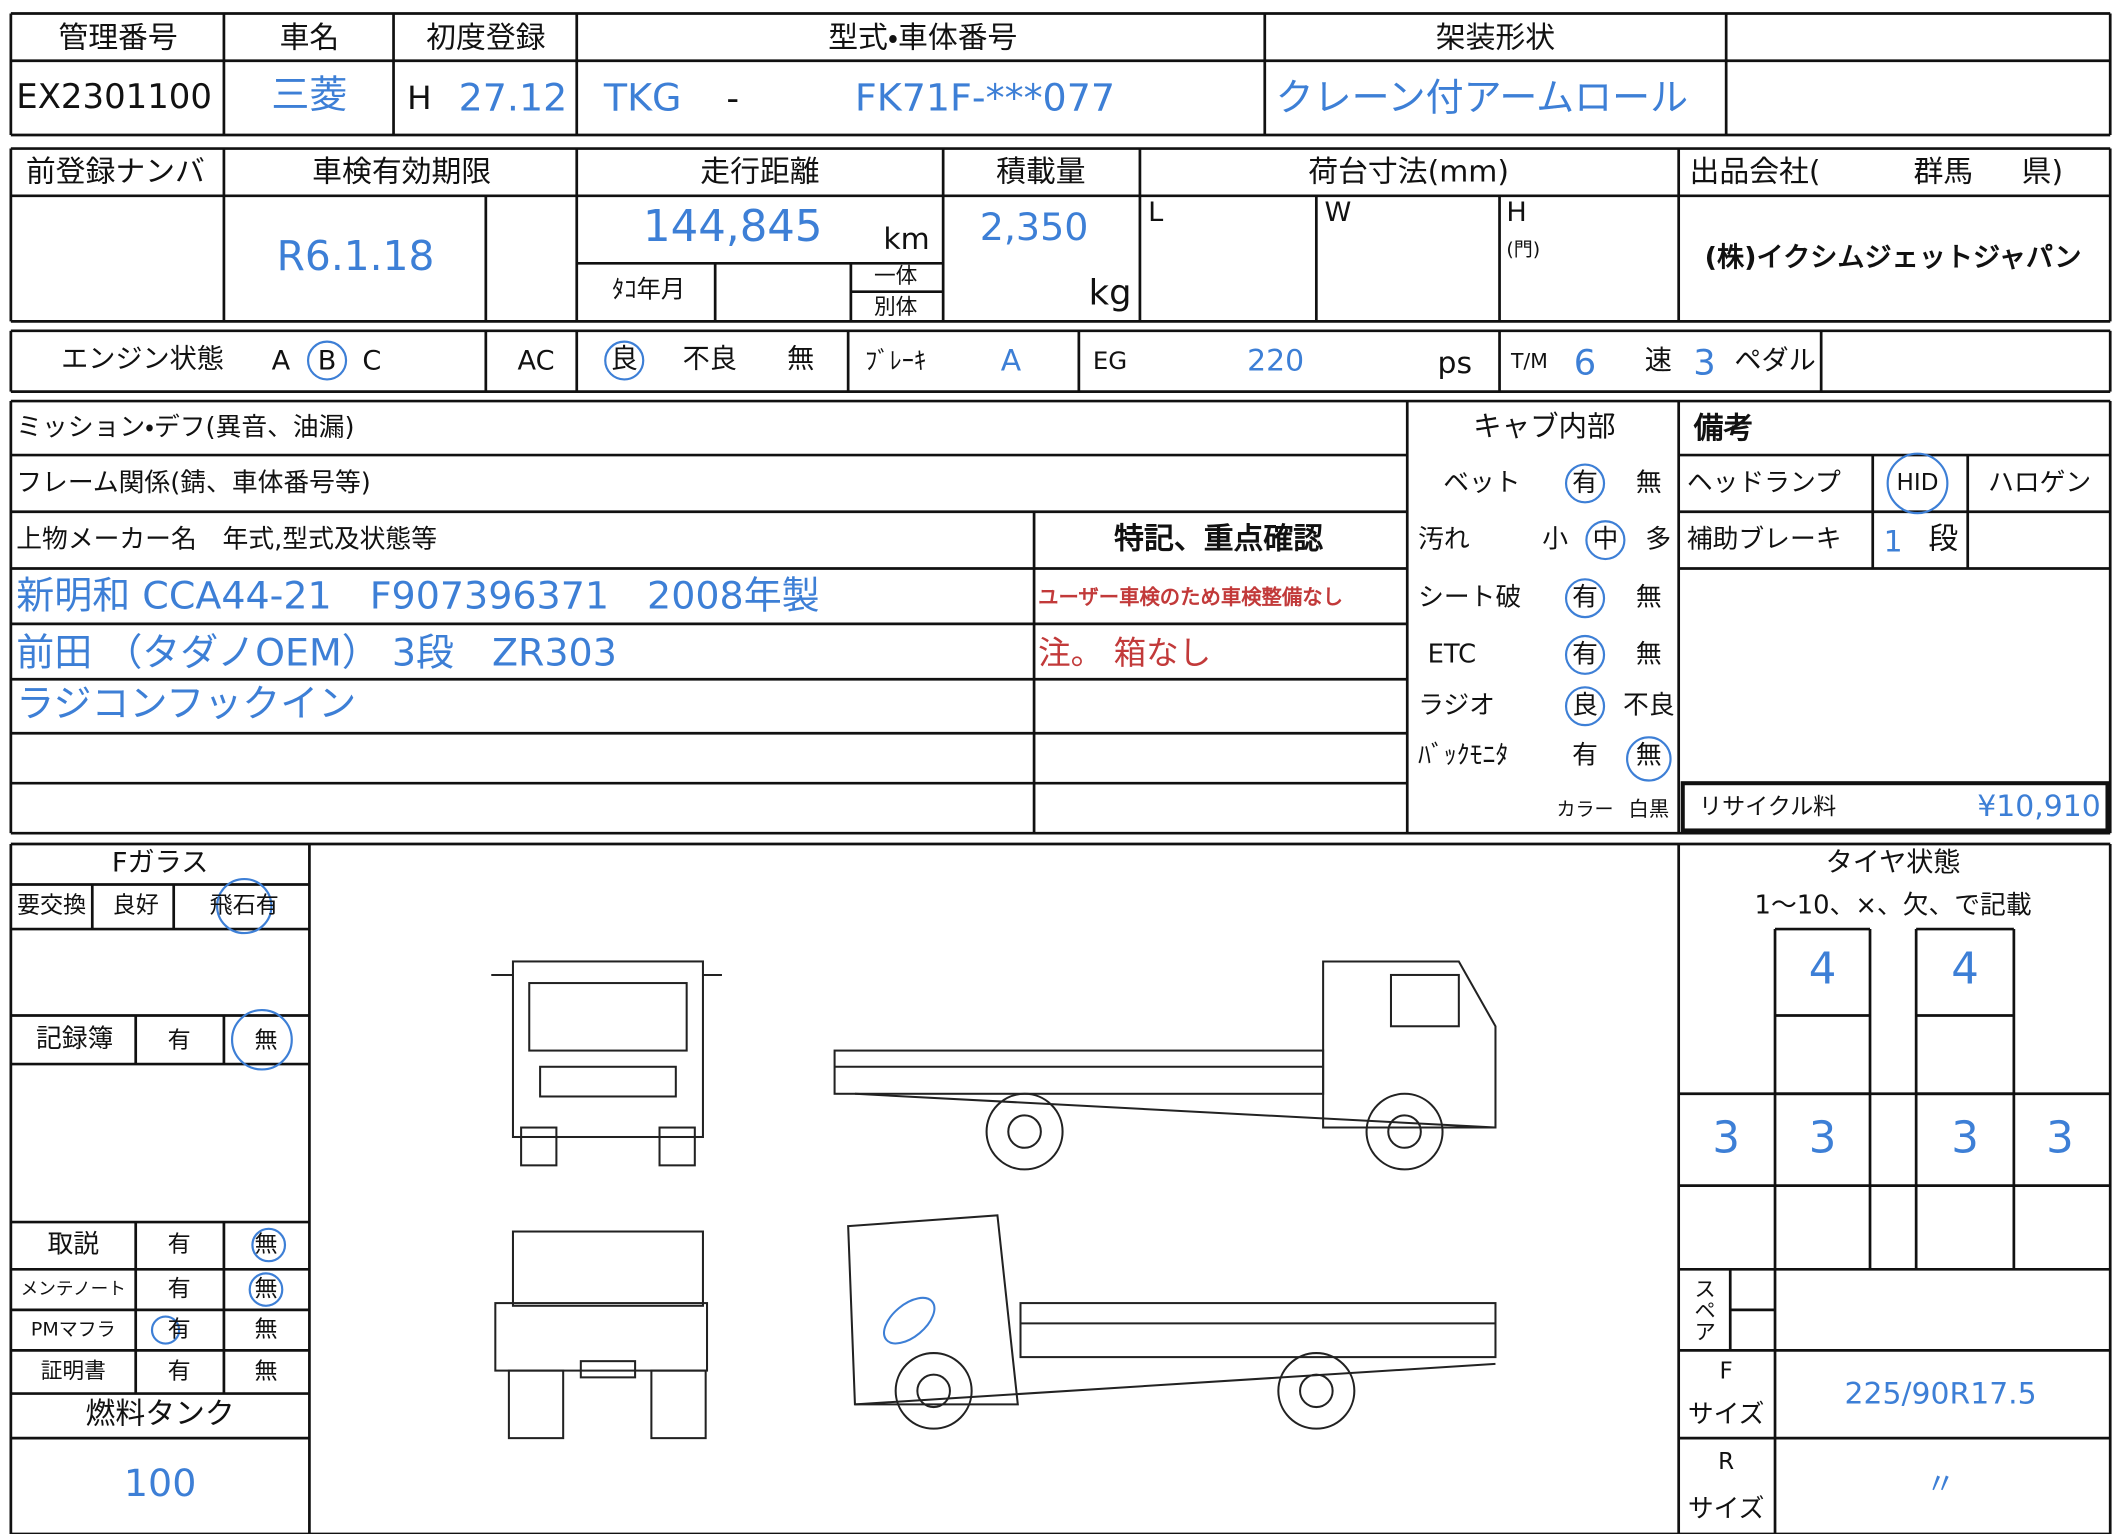 Image resolution: width=2117 pixels, height=1534 pixels. Describe the element at coordinates (136, 906) in the screenshot. I see `label: 良好` at that location.